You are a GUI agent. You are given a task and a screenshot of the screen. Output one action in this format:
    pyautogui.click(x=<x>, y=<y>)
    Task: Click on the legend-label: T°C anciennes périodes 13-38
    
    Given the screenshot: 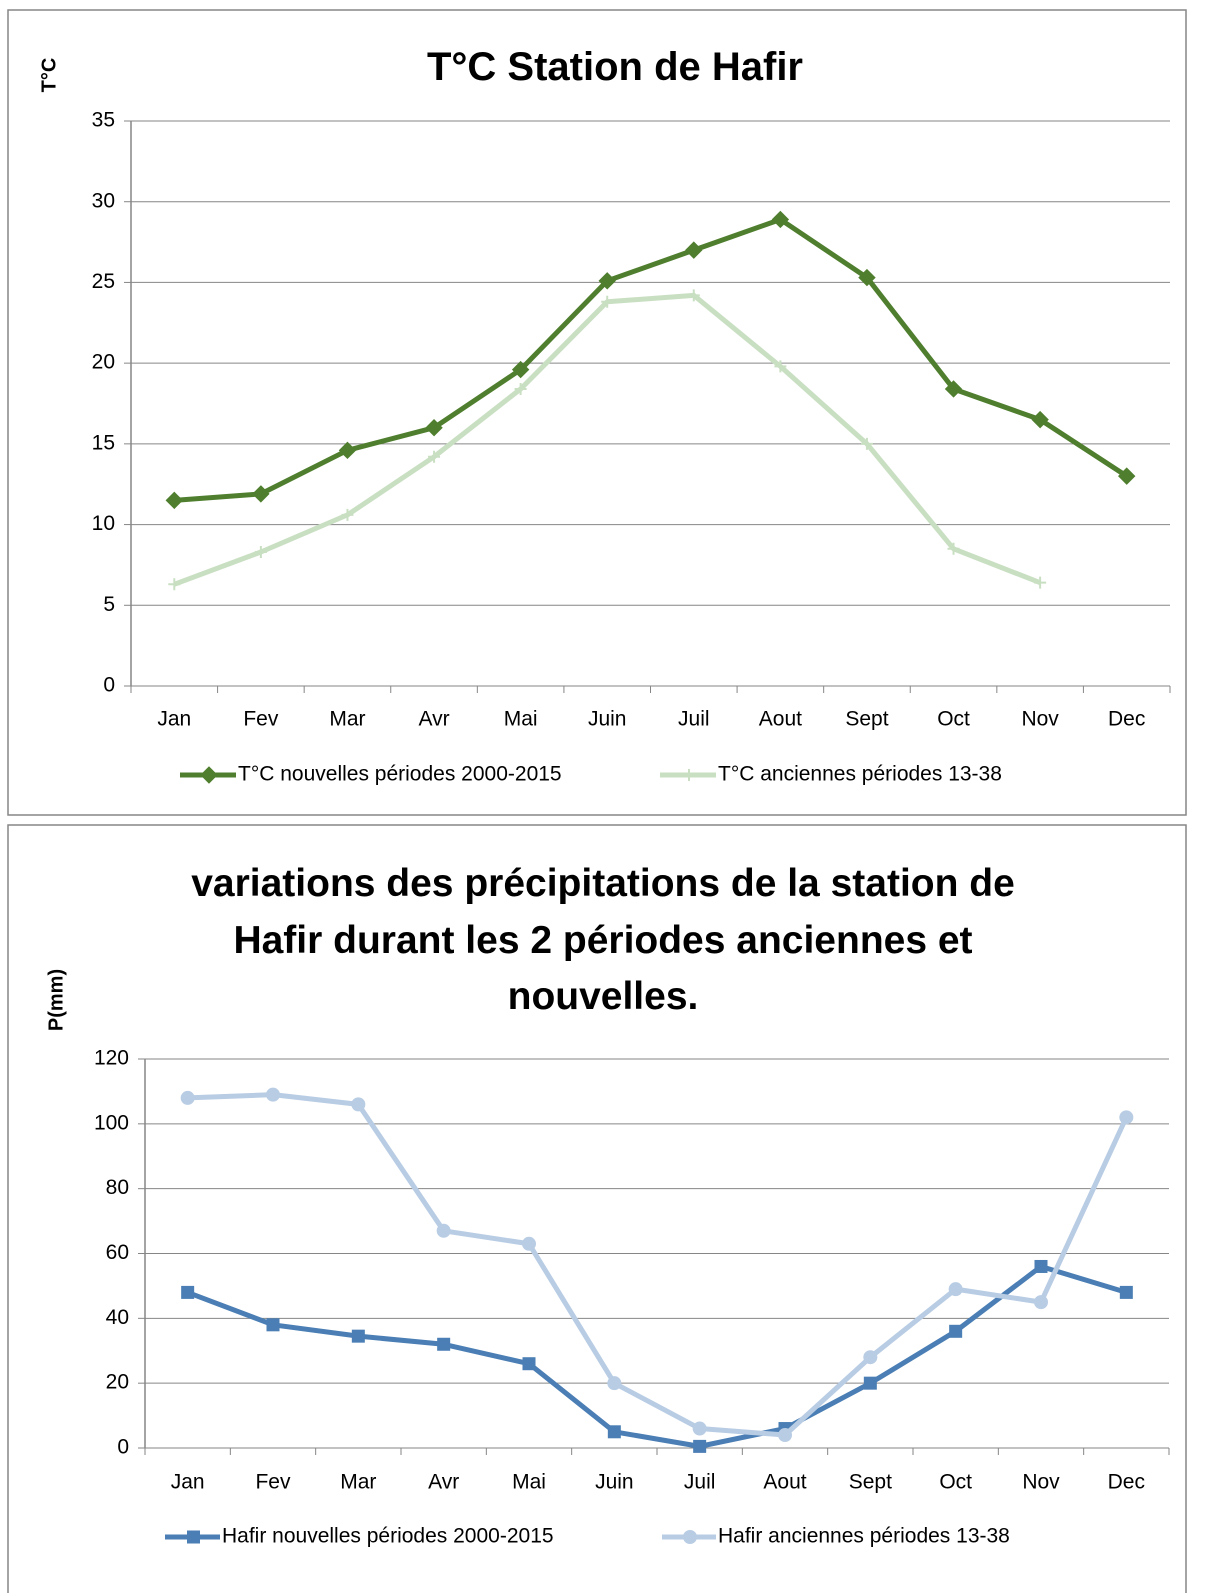 What is the action you would take?
    pyautogui.click(x=860, y=774)
    